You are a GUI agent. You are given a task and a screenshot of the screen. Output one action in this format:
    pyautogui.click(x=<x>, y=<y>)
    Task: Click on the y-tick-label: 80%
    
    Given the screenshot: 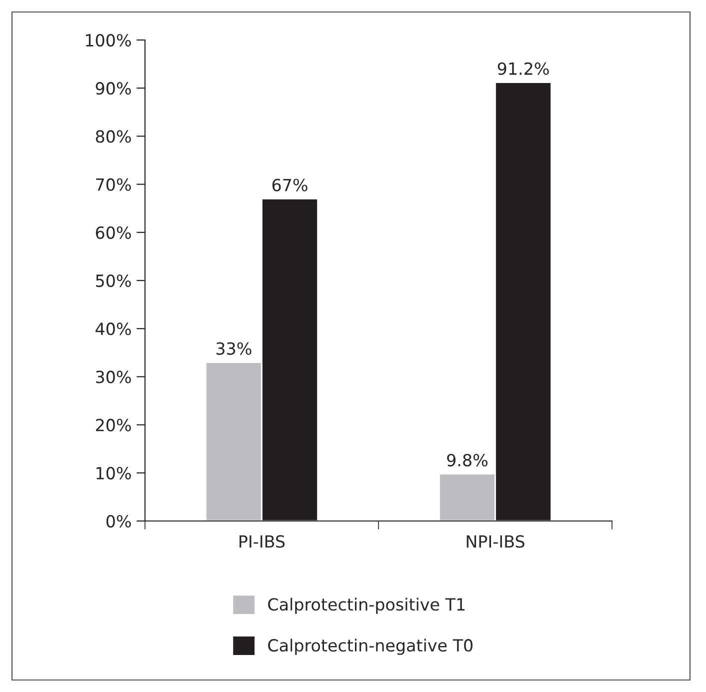 What is the action you would take?
    pyautogui.click(x=113, y=136)
    